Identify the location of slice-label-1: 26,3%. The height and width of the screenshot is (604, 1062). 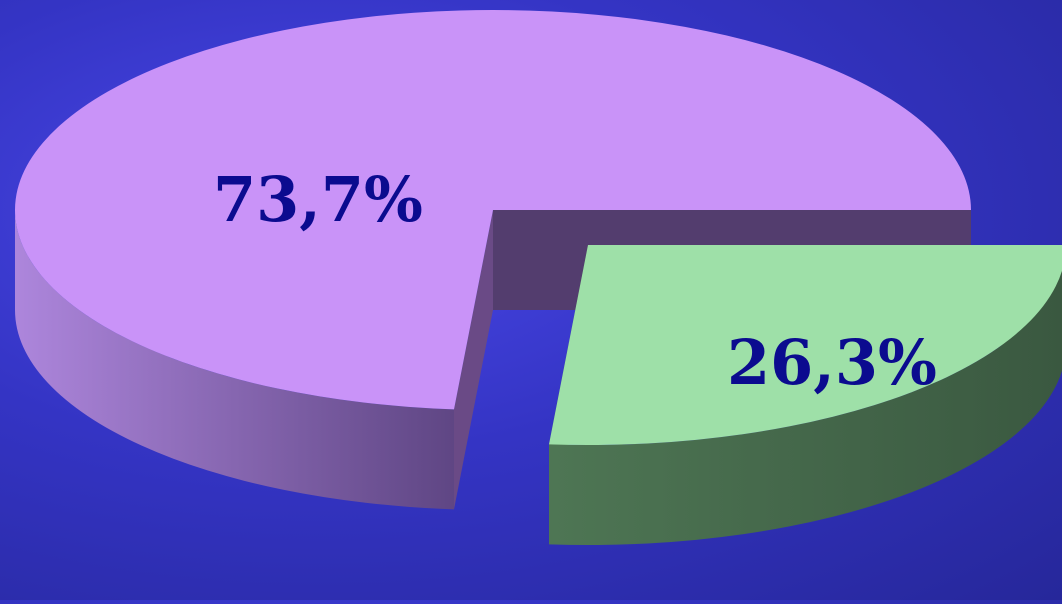
(832, 362).